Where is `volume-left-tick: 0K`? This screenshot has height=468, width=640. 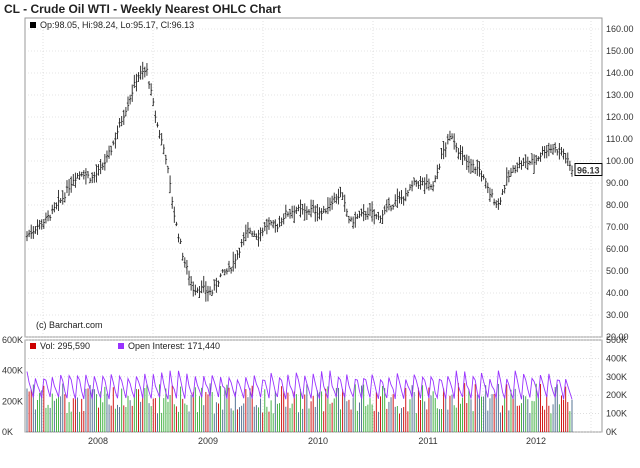
volume-left-tick: 0K is located at coordinates (7, 432).